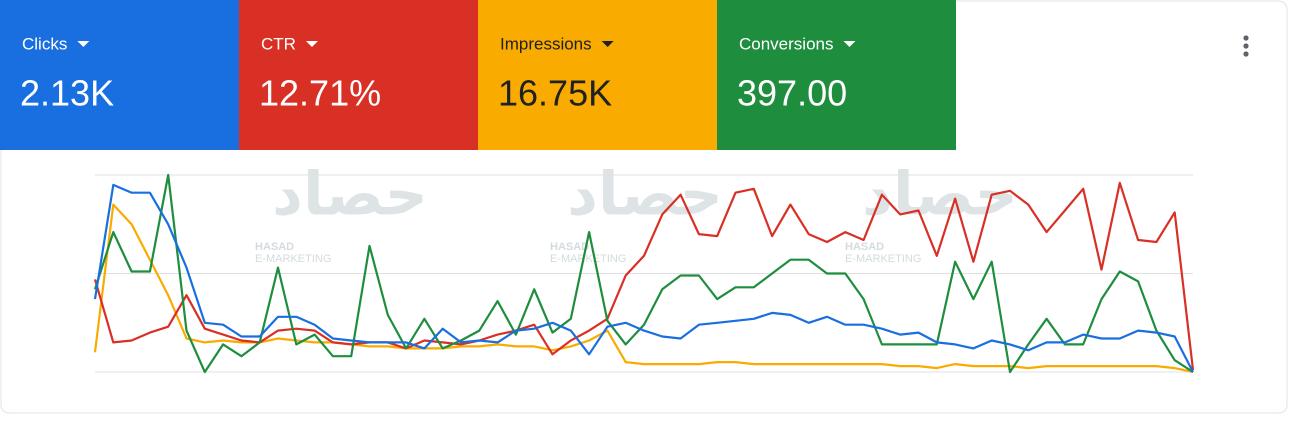 The image size is (1293, 421). I want to click on metric-tile: Conversions 397.00, so click(836, 75).